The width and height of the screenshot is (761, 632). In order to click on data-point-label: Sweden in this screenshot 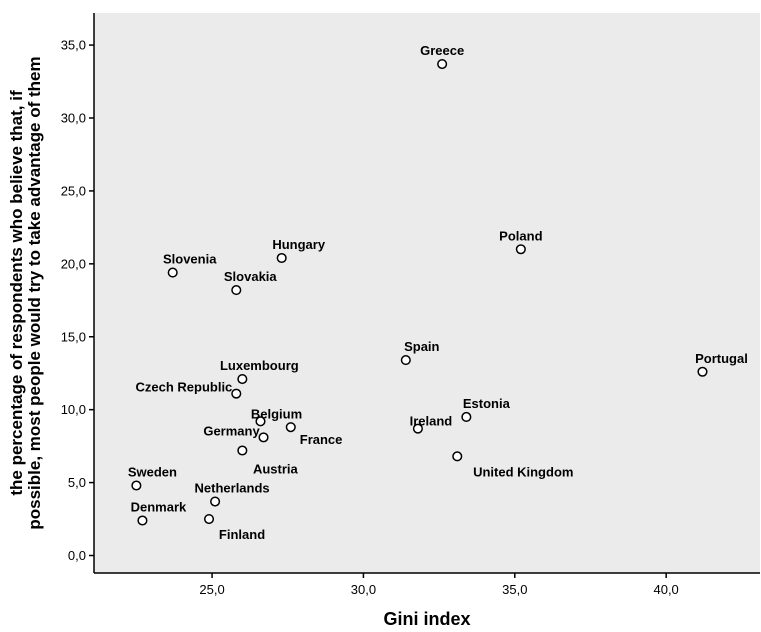, I will do `click(152, 472)`.